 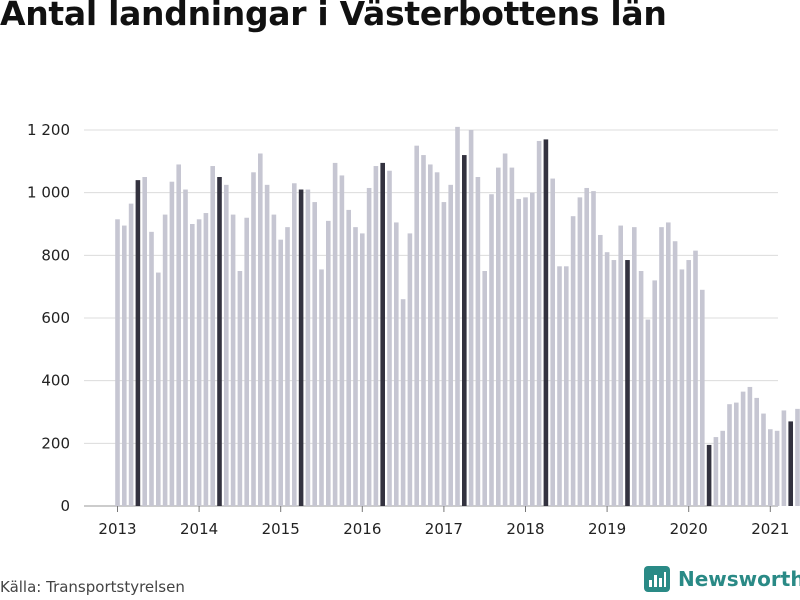 I want to click on x-tick-label: 2017, so click(x=444, y=529).